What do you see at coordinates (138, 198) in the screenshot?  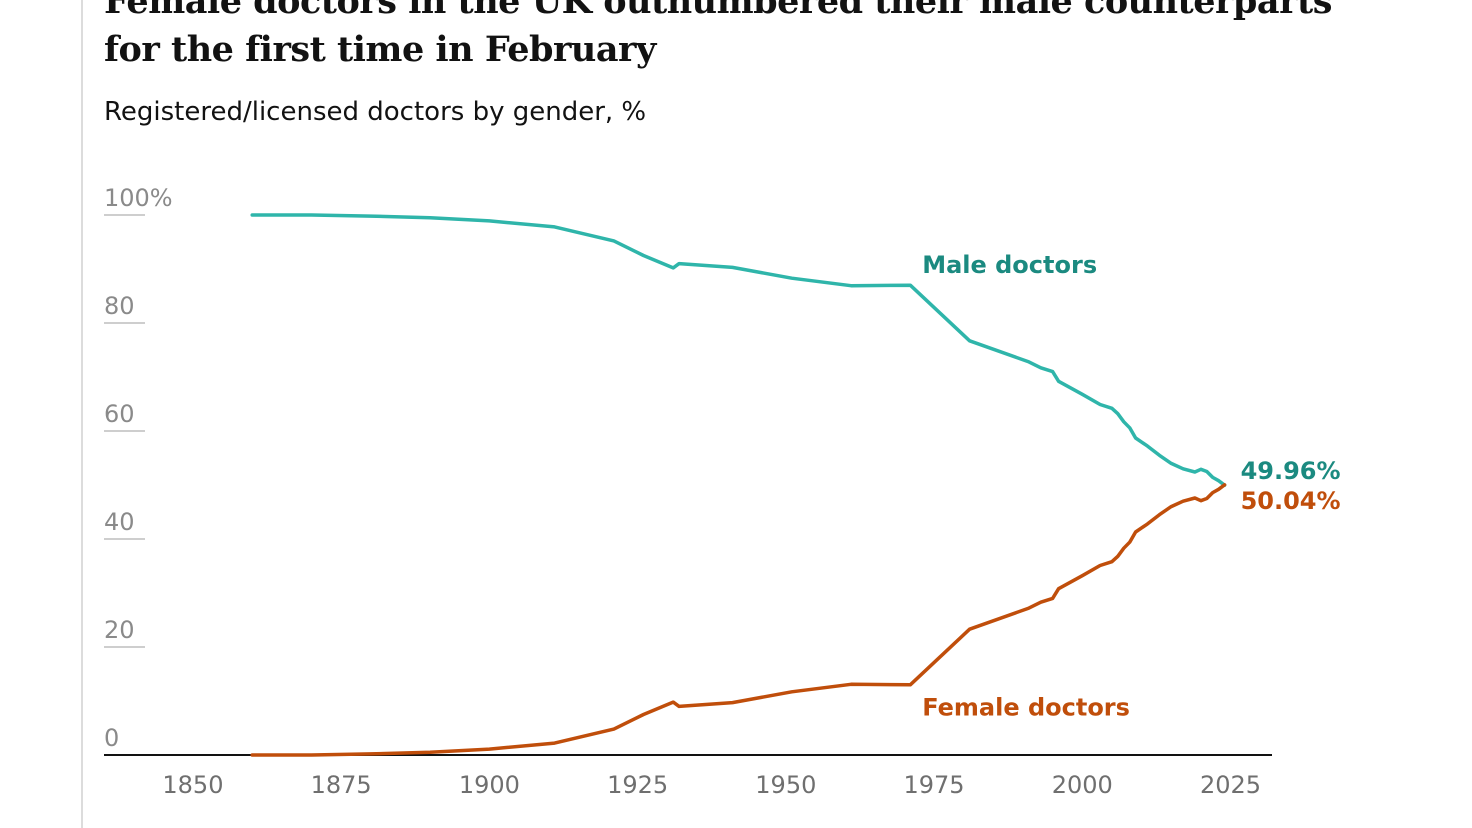 I see `y-tick-label: 100%` at bounding box center [138, 198].